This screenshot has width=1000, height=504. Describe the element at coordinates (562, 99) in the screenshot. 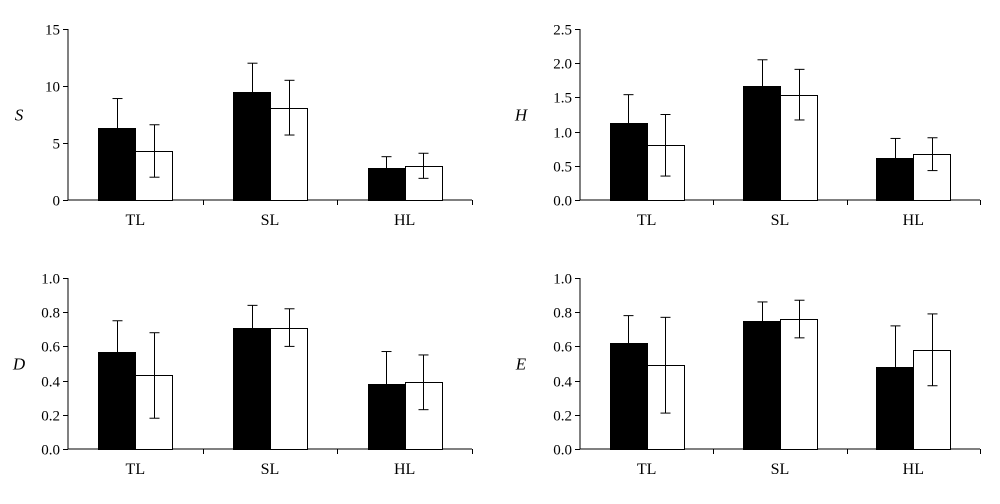

I see `y-tick-label: 1.5` at that location.